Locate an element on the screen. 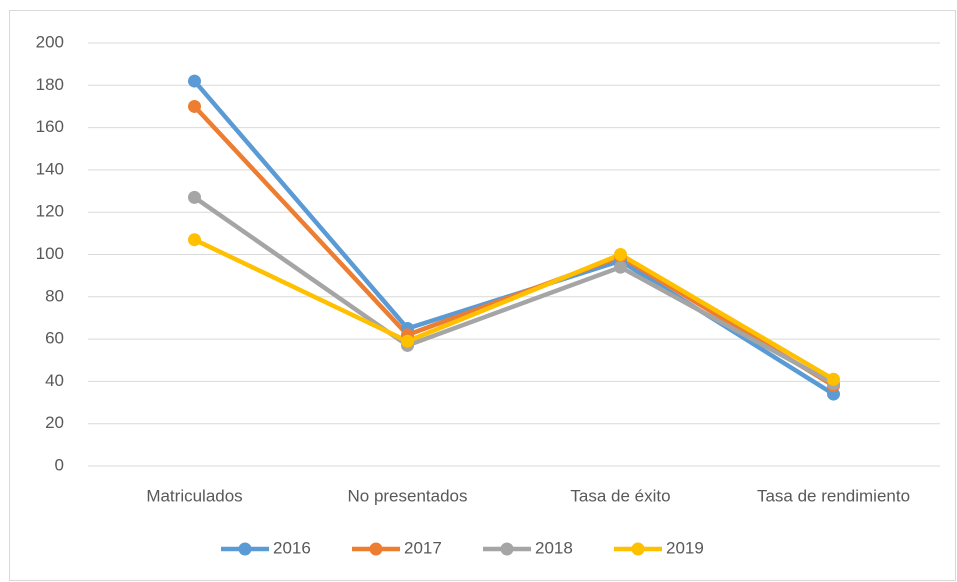 Image resolution: width=957 pixels, height=582 pixels. y-tick-label: 0 is located at coordinates (59, 464).